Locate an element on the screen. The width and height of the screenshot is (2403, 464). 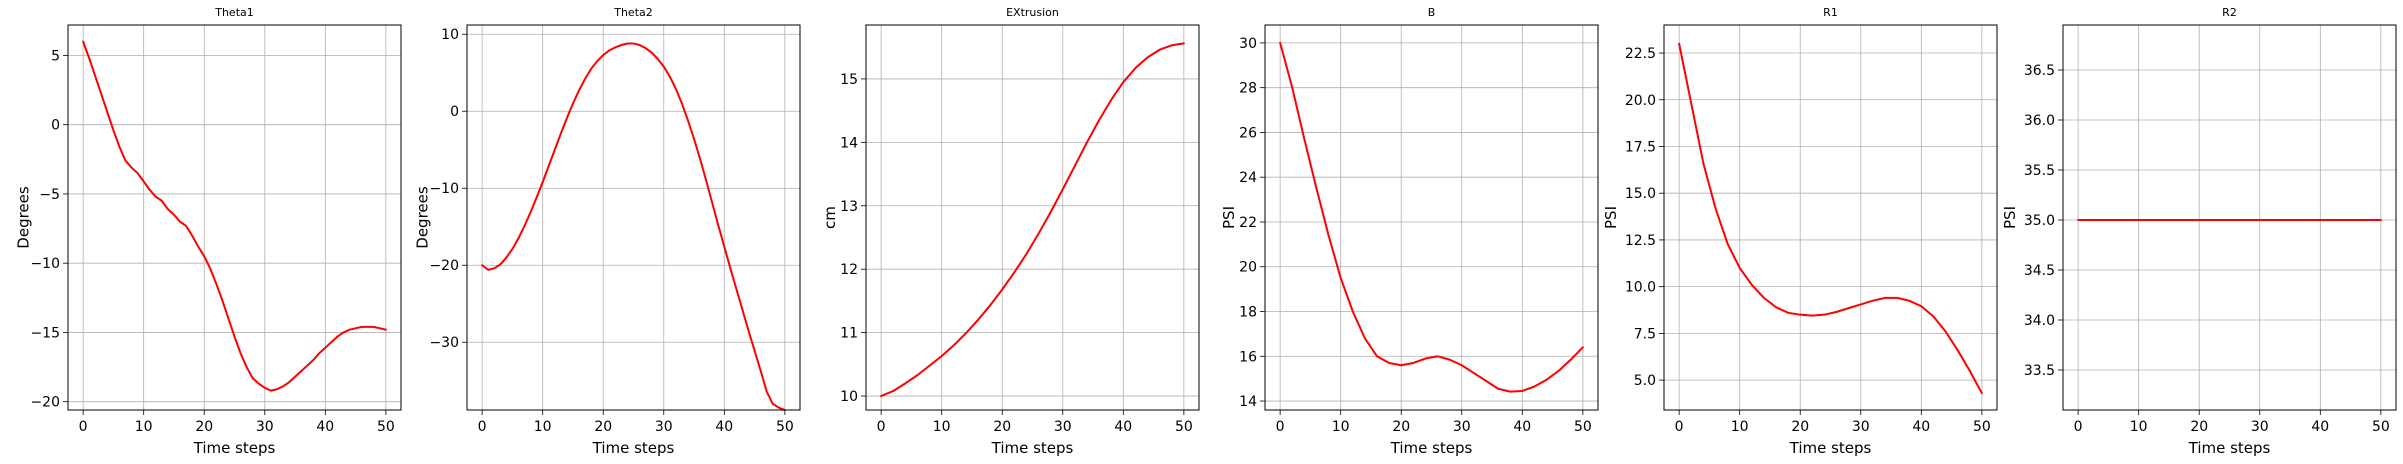
y-tick-label: 24 is located at coordinates (1248, 178).